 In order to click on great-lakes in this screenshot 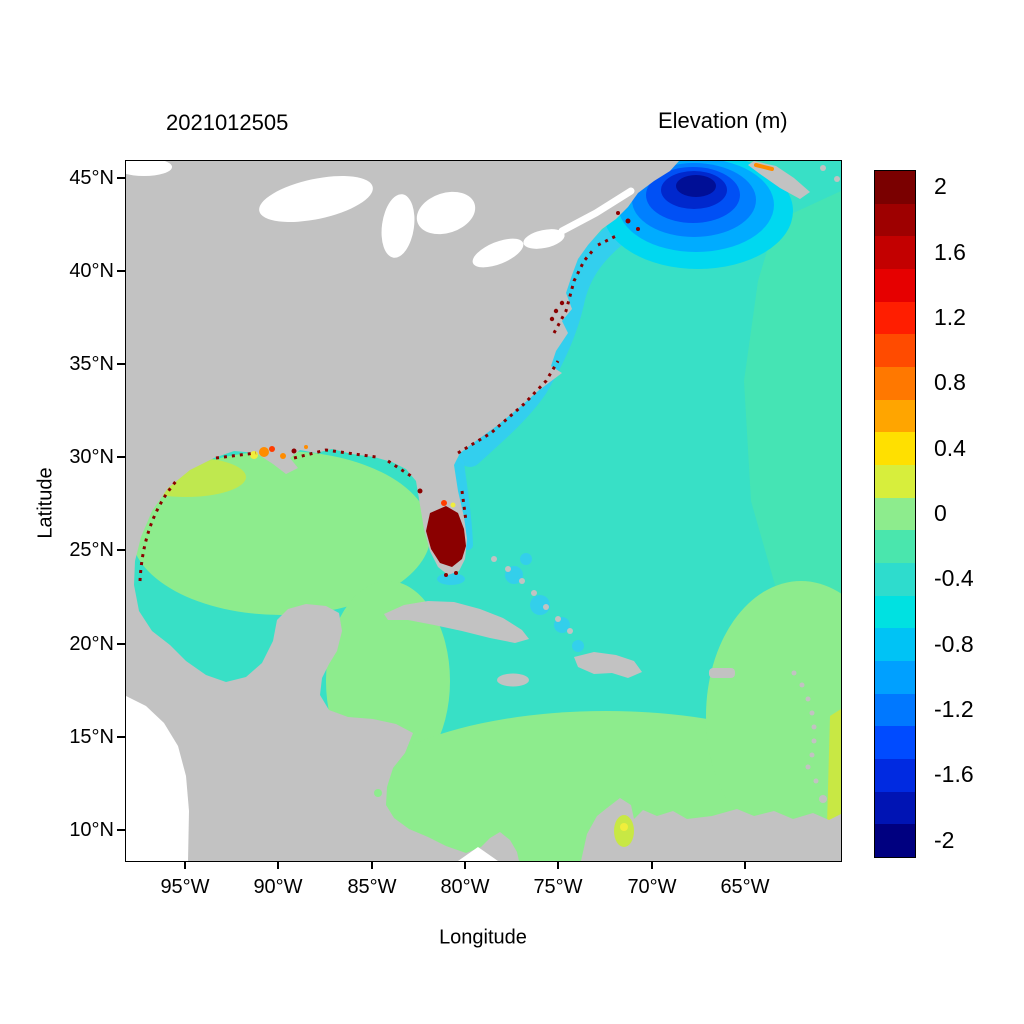, I will do `click(380, 214)`.